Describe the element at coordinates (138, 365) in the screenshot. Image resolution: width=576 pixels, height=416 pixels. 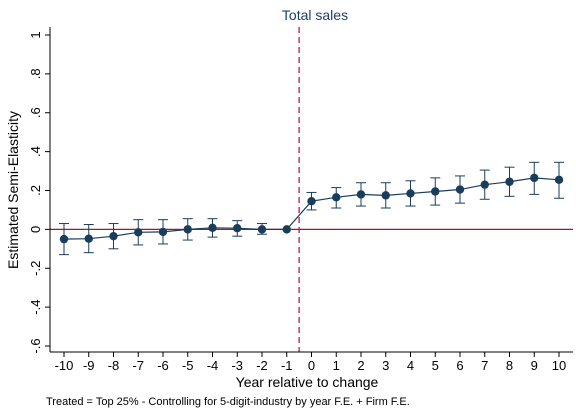
I see `x-tick-label: -7` at that location.